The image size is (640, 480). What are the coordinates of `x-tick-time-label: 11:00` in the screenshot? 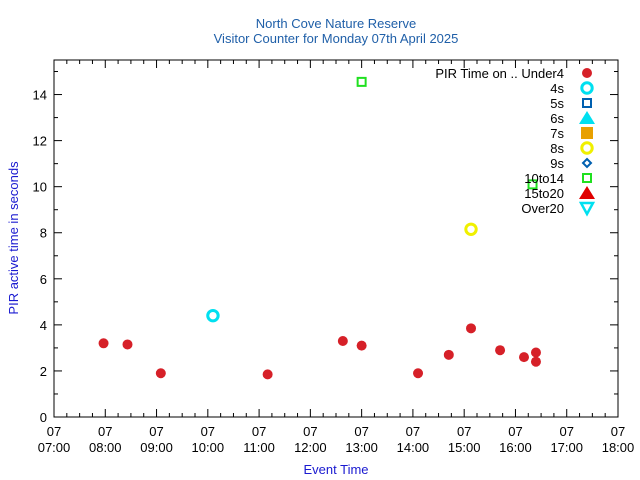 It's located at (259, 447).